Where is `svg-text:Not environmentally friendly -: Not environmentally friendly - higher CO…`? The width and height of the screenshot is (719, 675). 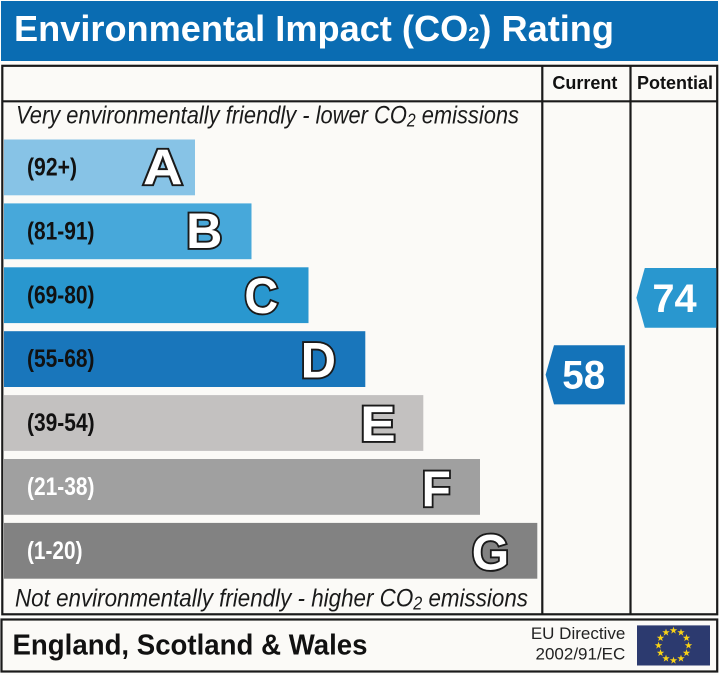
svg-text:Not environmentally friendly -: Not environmentally friendly - higher CO… is located at coordinates (271, 599).